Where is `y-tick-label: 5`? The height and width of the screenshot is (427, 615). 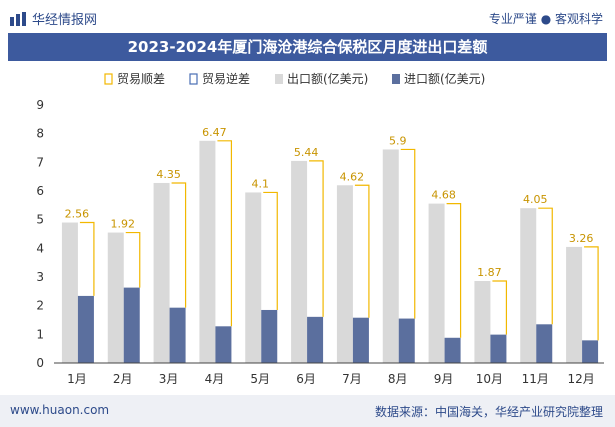 y-tick-label: 5 is located at coordinates (40, 220).